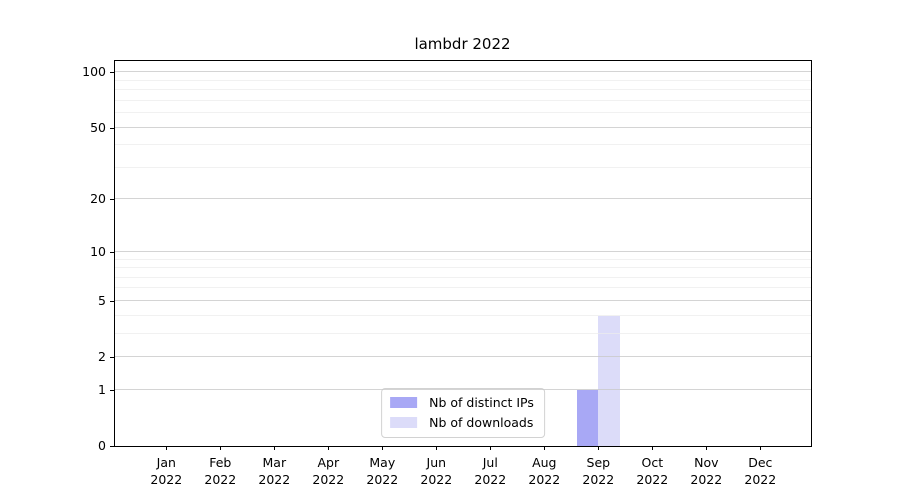  I want to click on y-tick-label: 100, so click(94, 71).